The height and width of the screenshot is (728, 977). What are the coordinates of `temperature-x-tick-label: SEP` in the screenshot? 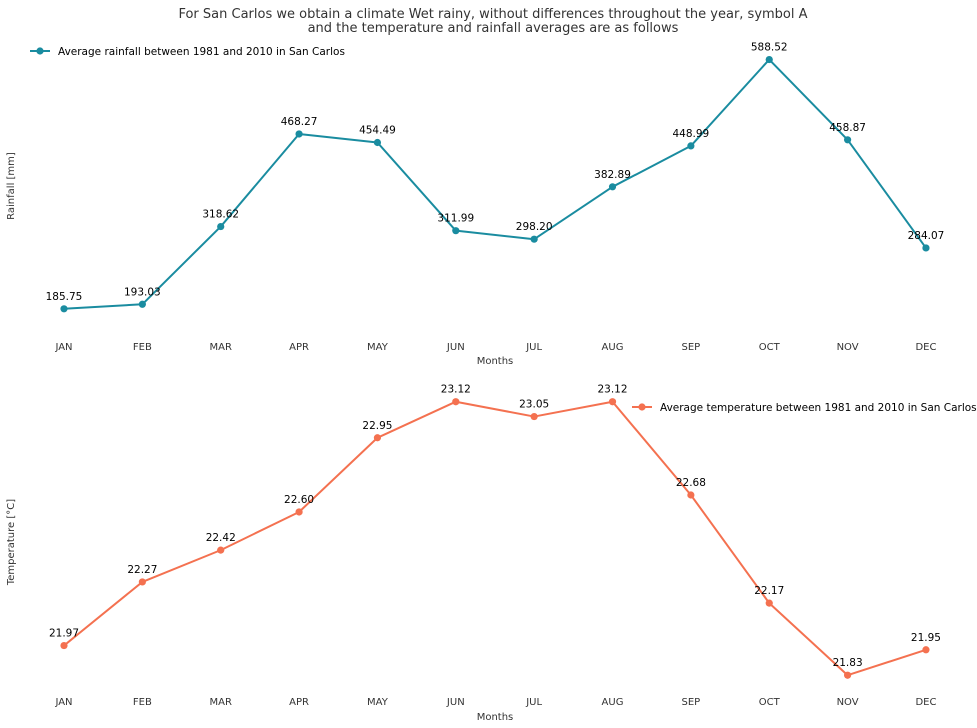 It's located at (691, 702).